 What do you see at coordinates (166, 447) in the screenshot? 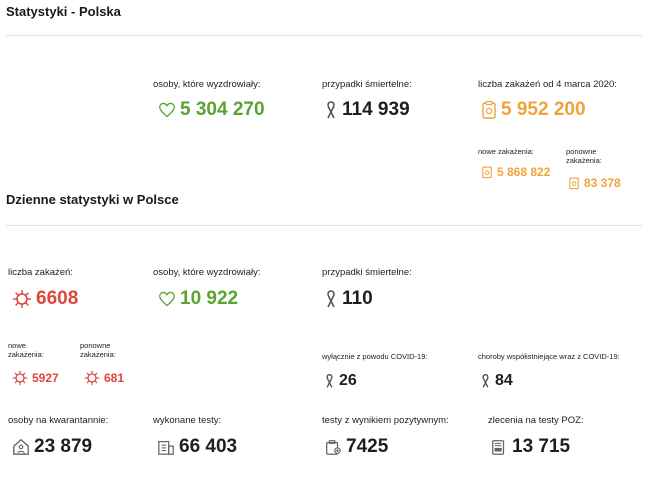
I see `lab-building-icon` at bounding box center [166, 447].